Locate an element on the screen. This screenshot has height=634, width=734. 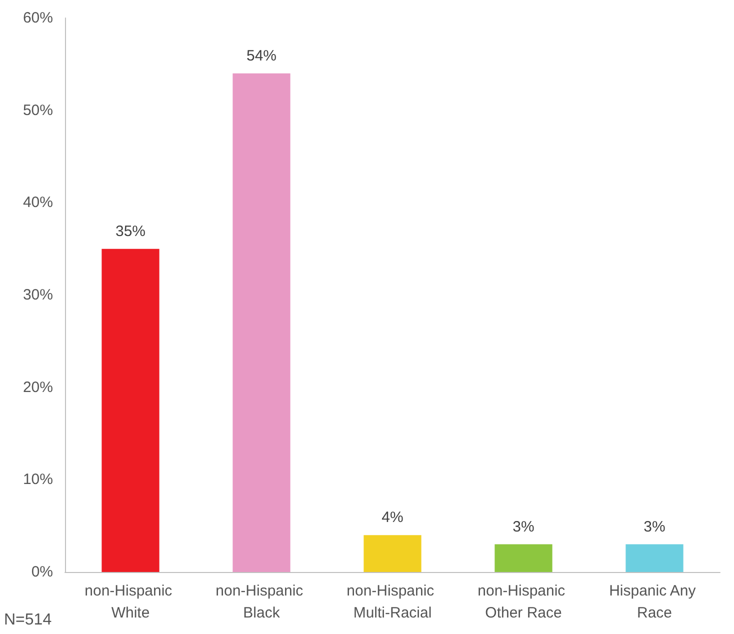
y-tick-label: 30% is located at coordinates (37, 295).